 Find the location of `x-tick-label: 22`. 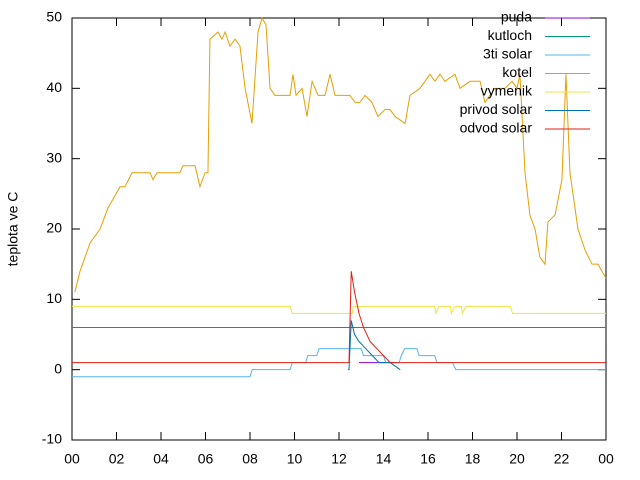

x-tick-label: 22 is located at coordinates (562, 459).